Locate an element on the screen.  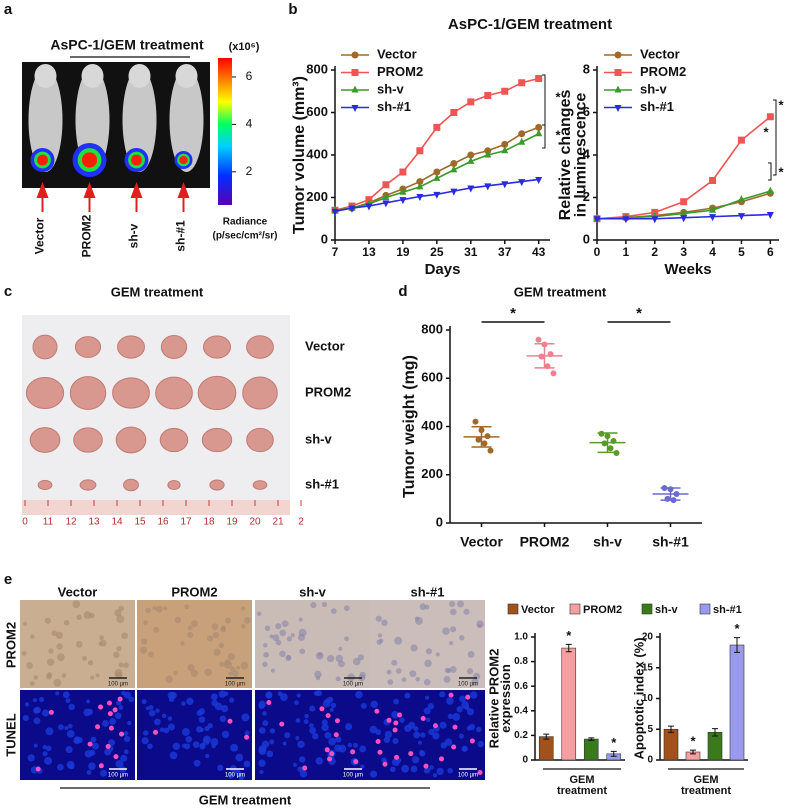
y-tick-label: 8 is located at coordinates (586, 68).